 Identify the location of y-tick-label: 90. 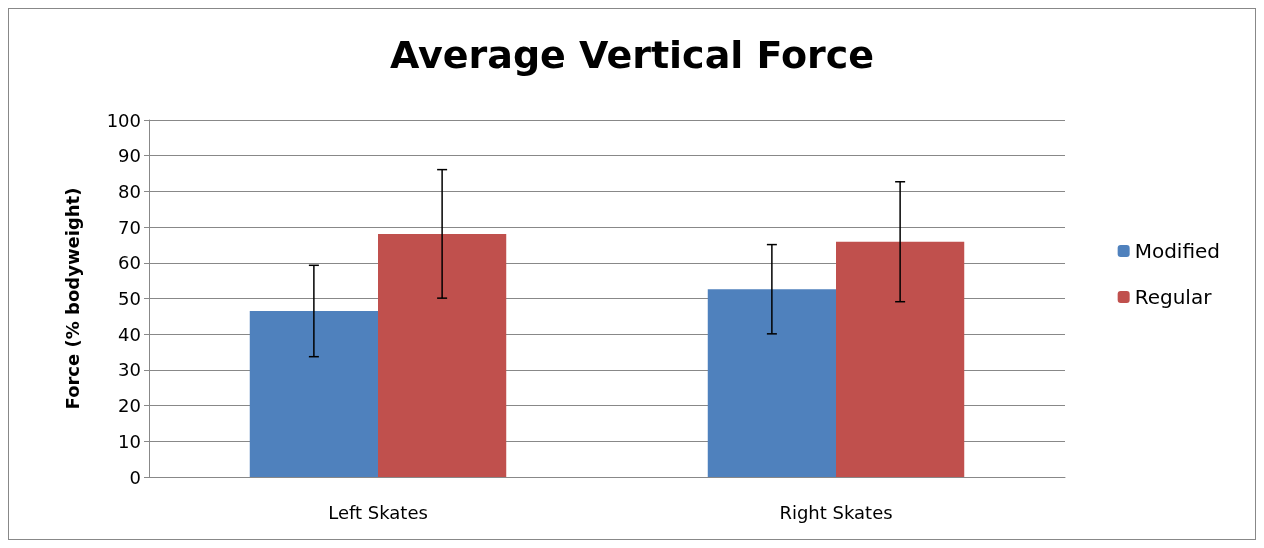
(129, 156).